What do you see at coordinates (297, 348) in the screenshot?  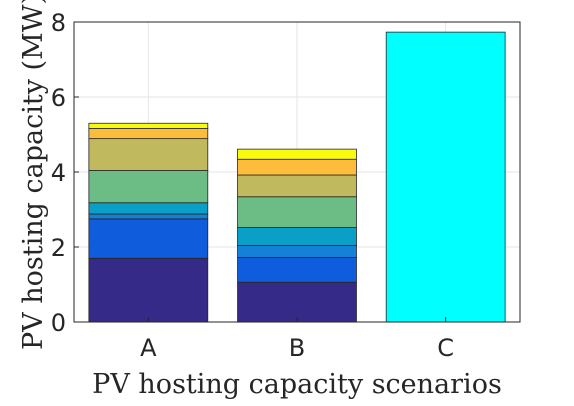 I see `x-tick-label: B` at bounding box center [297, 348].